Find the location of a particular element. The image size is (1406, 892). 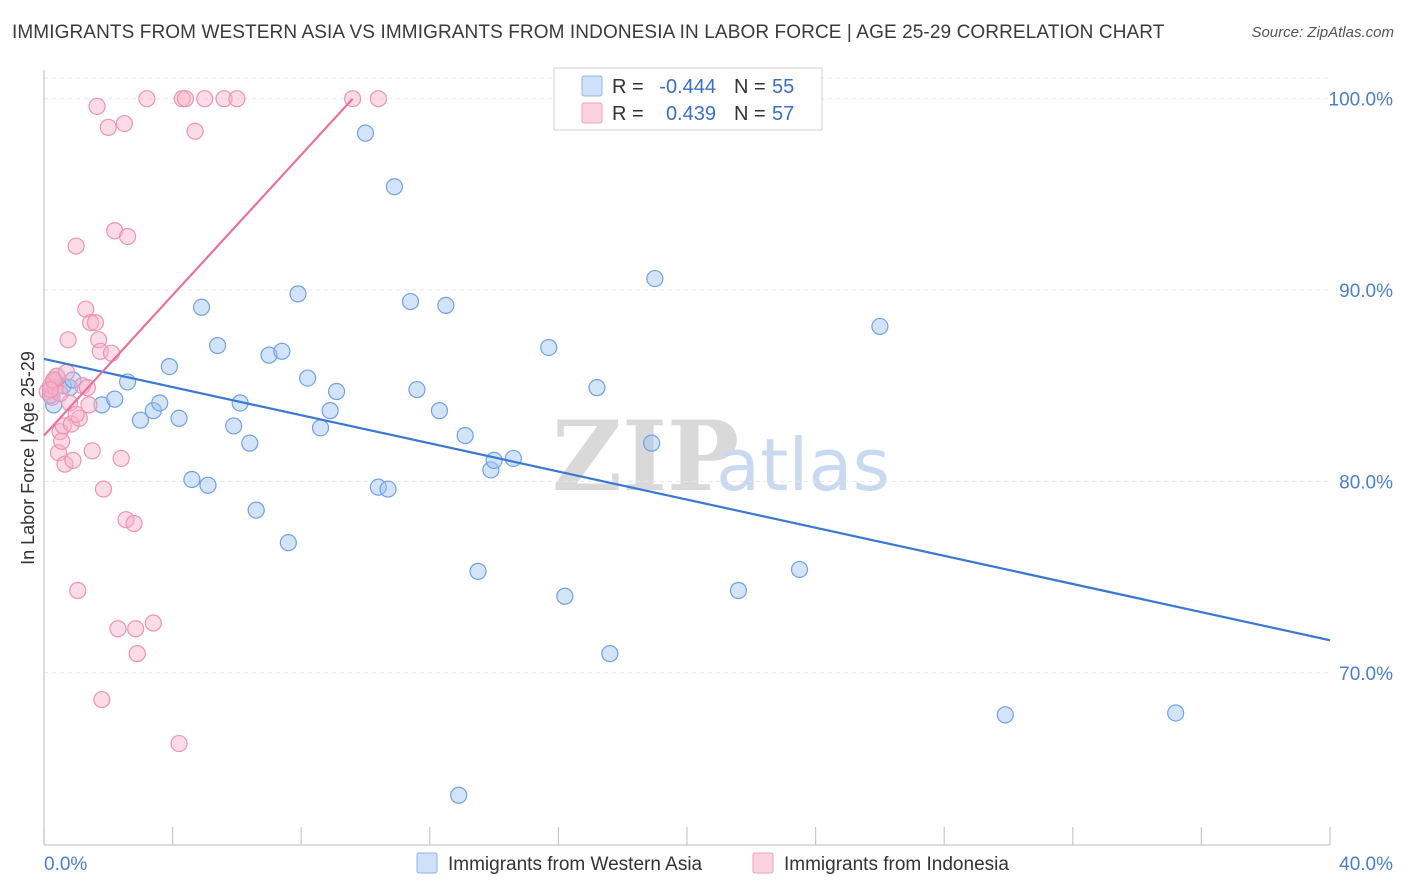

legend-r-value-1: -0.444 is located at coordinates (687, 87).